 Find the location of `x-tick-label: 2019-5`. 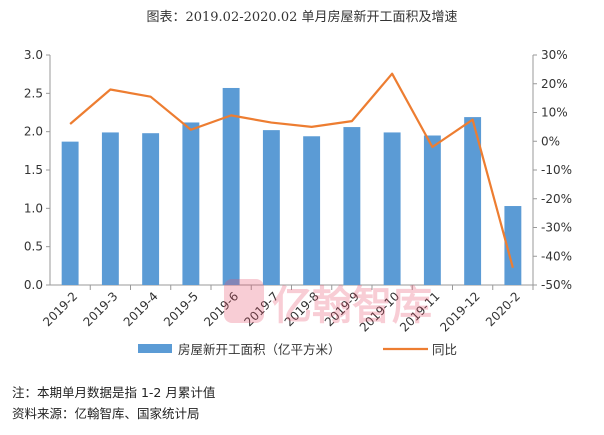

x-tick-label: 2019-5 is located at coordinates (181, 309).